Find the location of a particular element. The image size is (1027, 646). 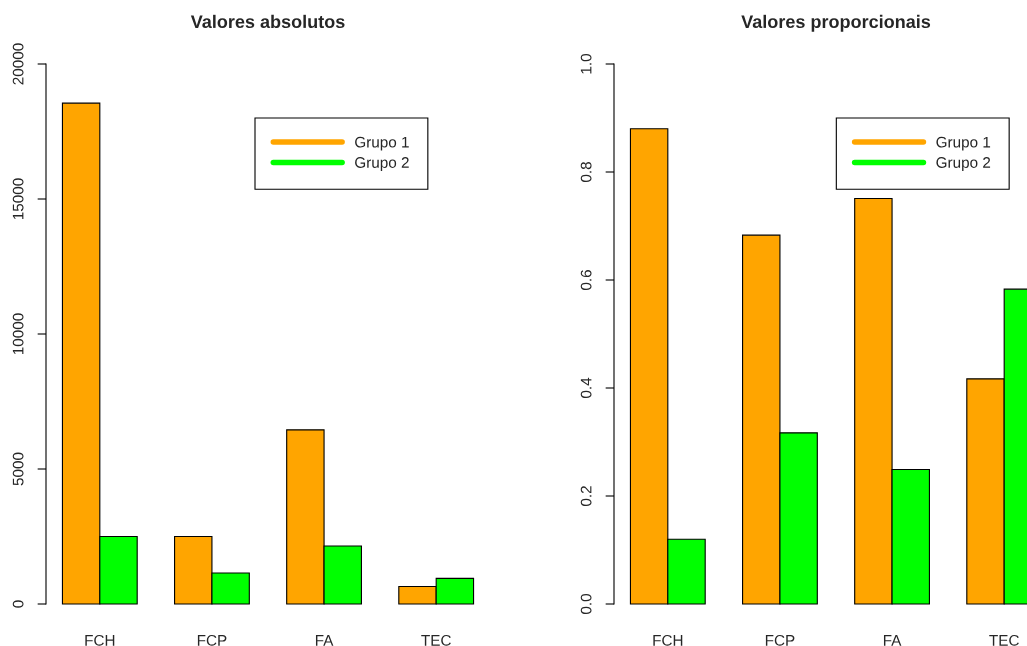

y-tick-label: 0.4 is located at coordinates (586, 388).